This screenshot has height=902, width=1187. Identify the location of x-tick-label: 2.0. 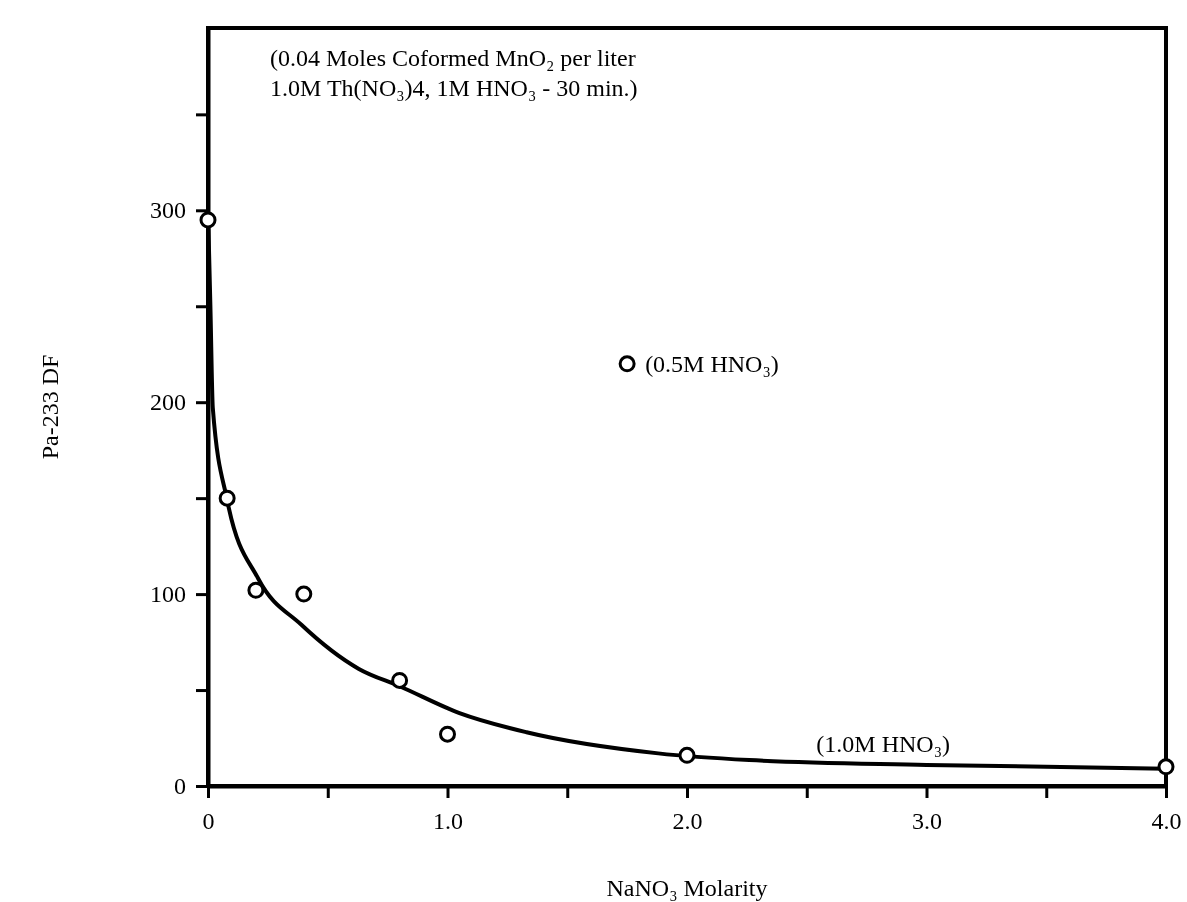
(687, 821).